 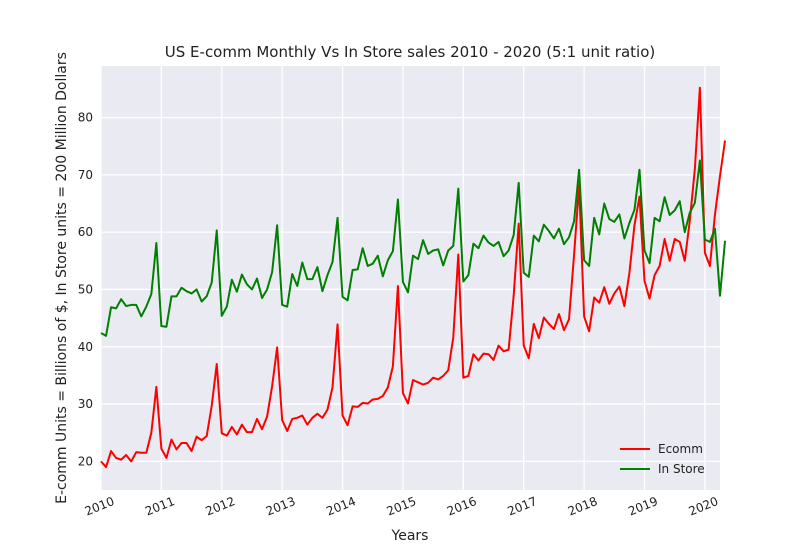 I want to click on legend-label: In Store, so click(x=681, y=469).